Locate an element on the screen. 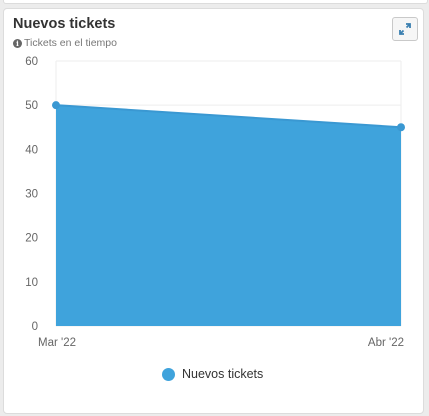 The height and width of the screenshot is (416, 429). y-tick-label: 30 is located at coordinates (31, 195).